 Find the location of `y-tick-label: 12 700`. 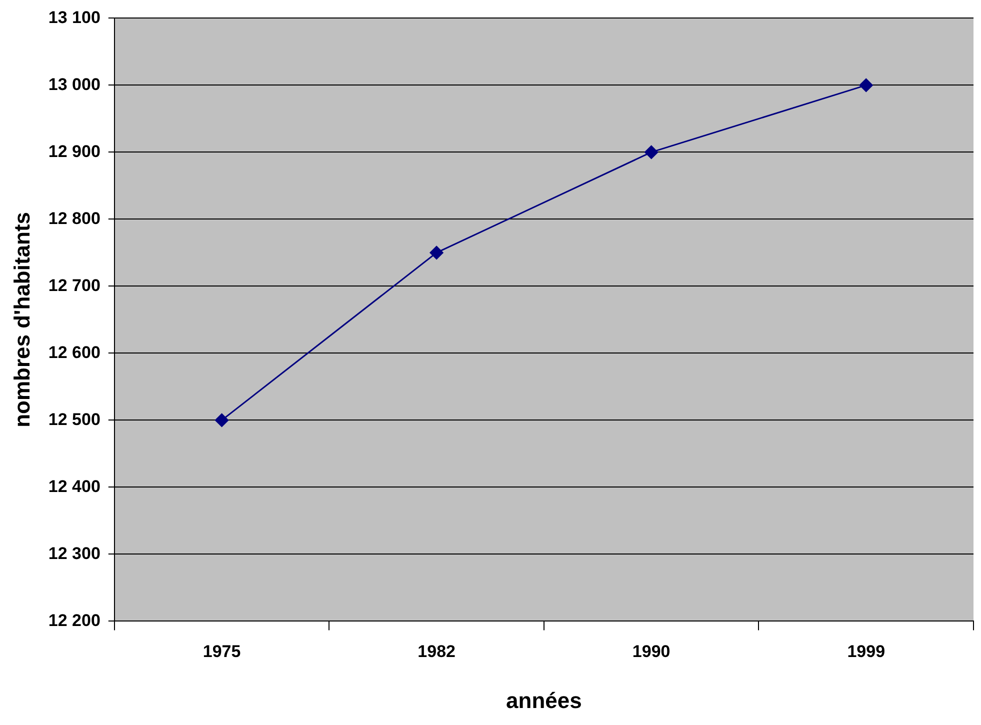

y-tick-label: 12 700 is located at coordinates (74, 285).